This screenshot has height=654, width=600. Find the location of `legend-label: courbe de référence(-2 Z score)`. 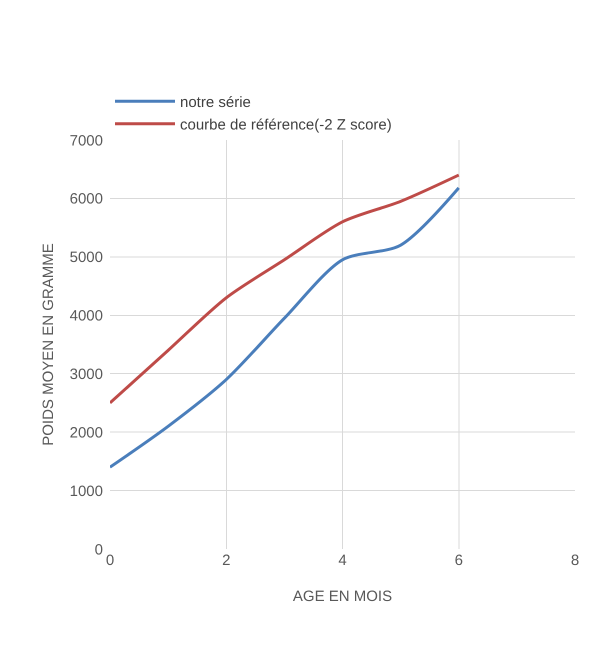

legend-label: courbe de référence(-2 Z score) is located at coordinates (286, 125).